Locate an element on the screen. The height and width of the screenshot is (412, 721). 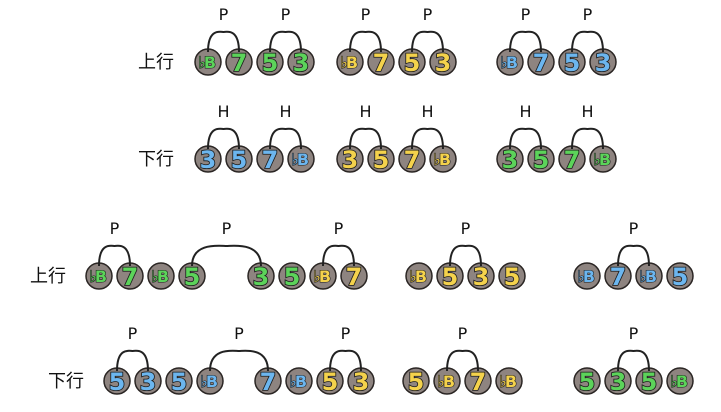
note-7-green: 7 is located at coordinates (130, 277).